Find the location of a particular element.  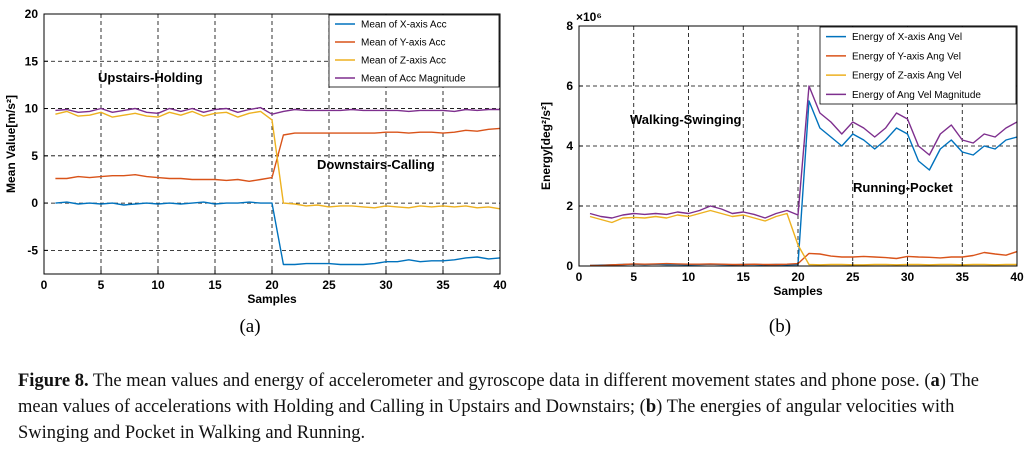

legend-label-1: Energy of X-axis Ang Vel is located at coordinates (907, 37).